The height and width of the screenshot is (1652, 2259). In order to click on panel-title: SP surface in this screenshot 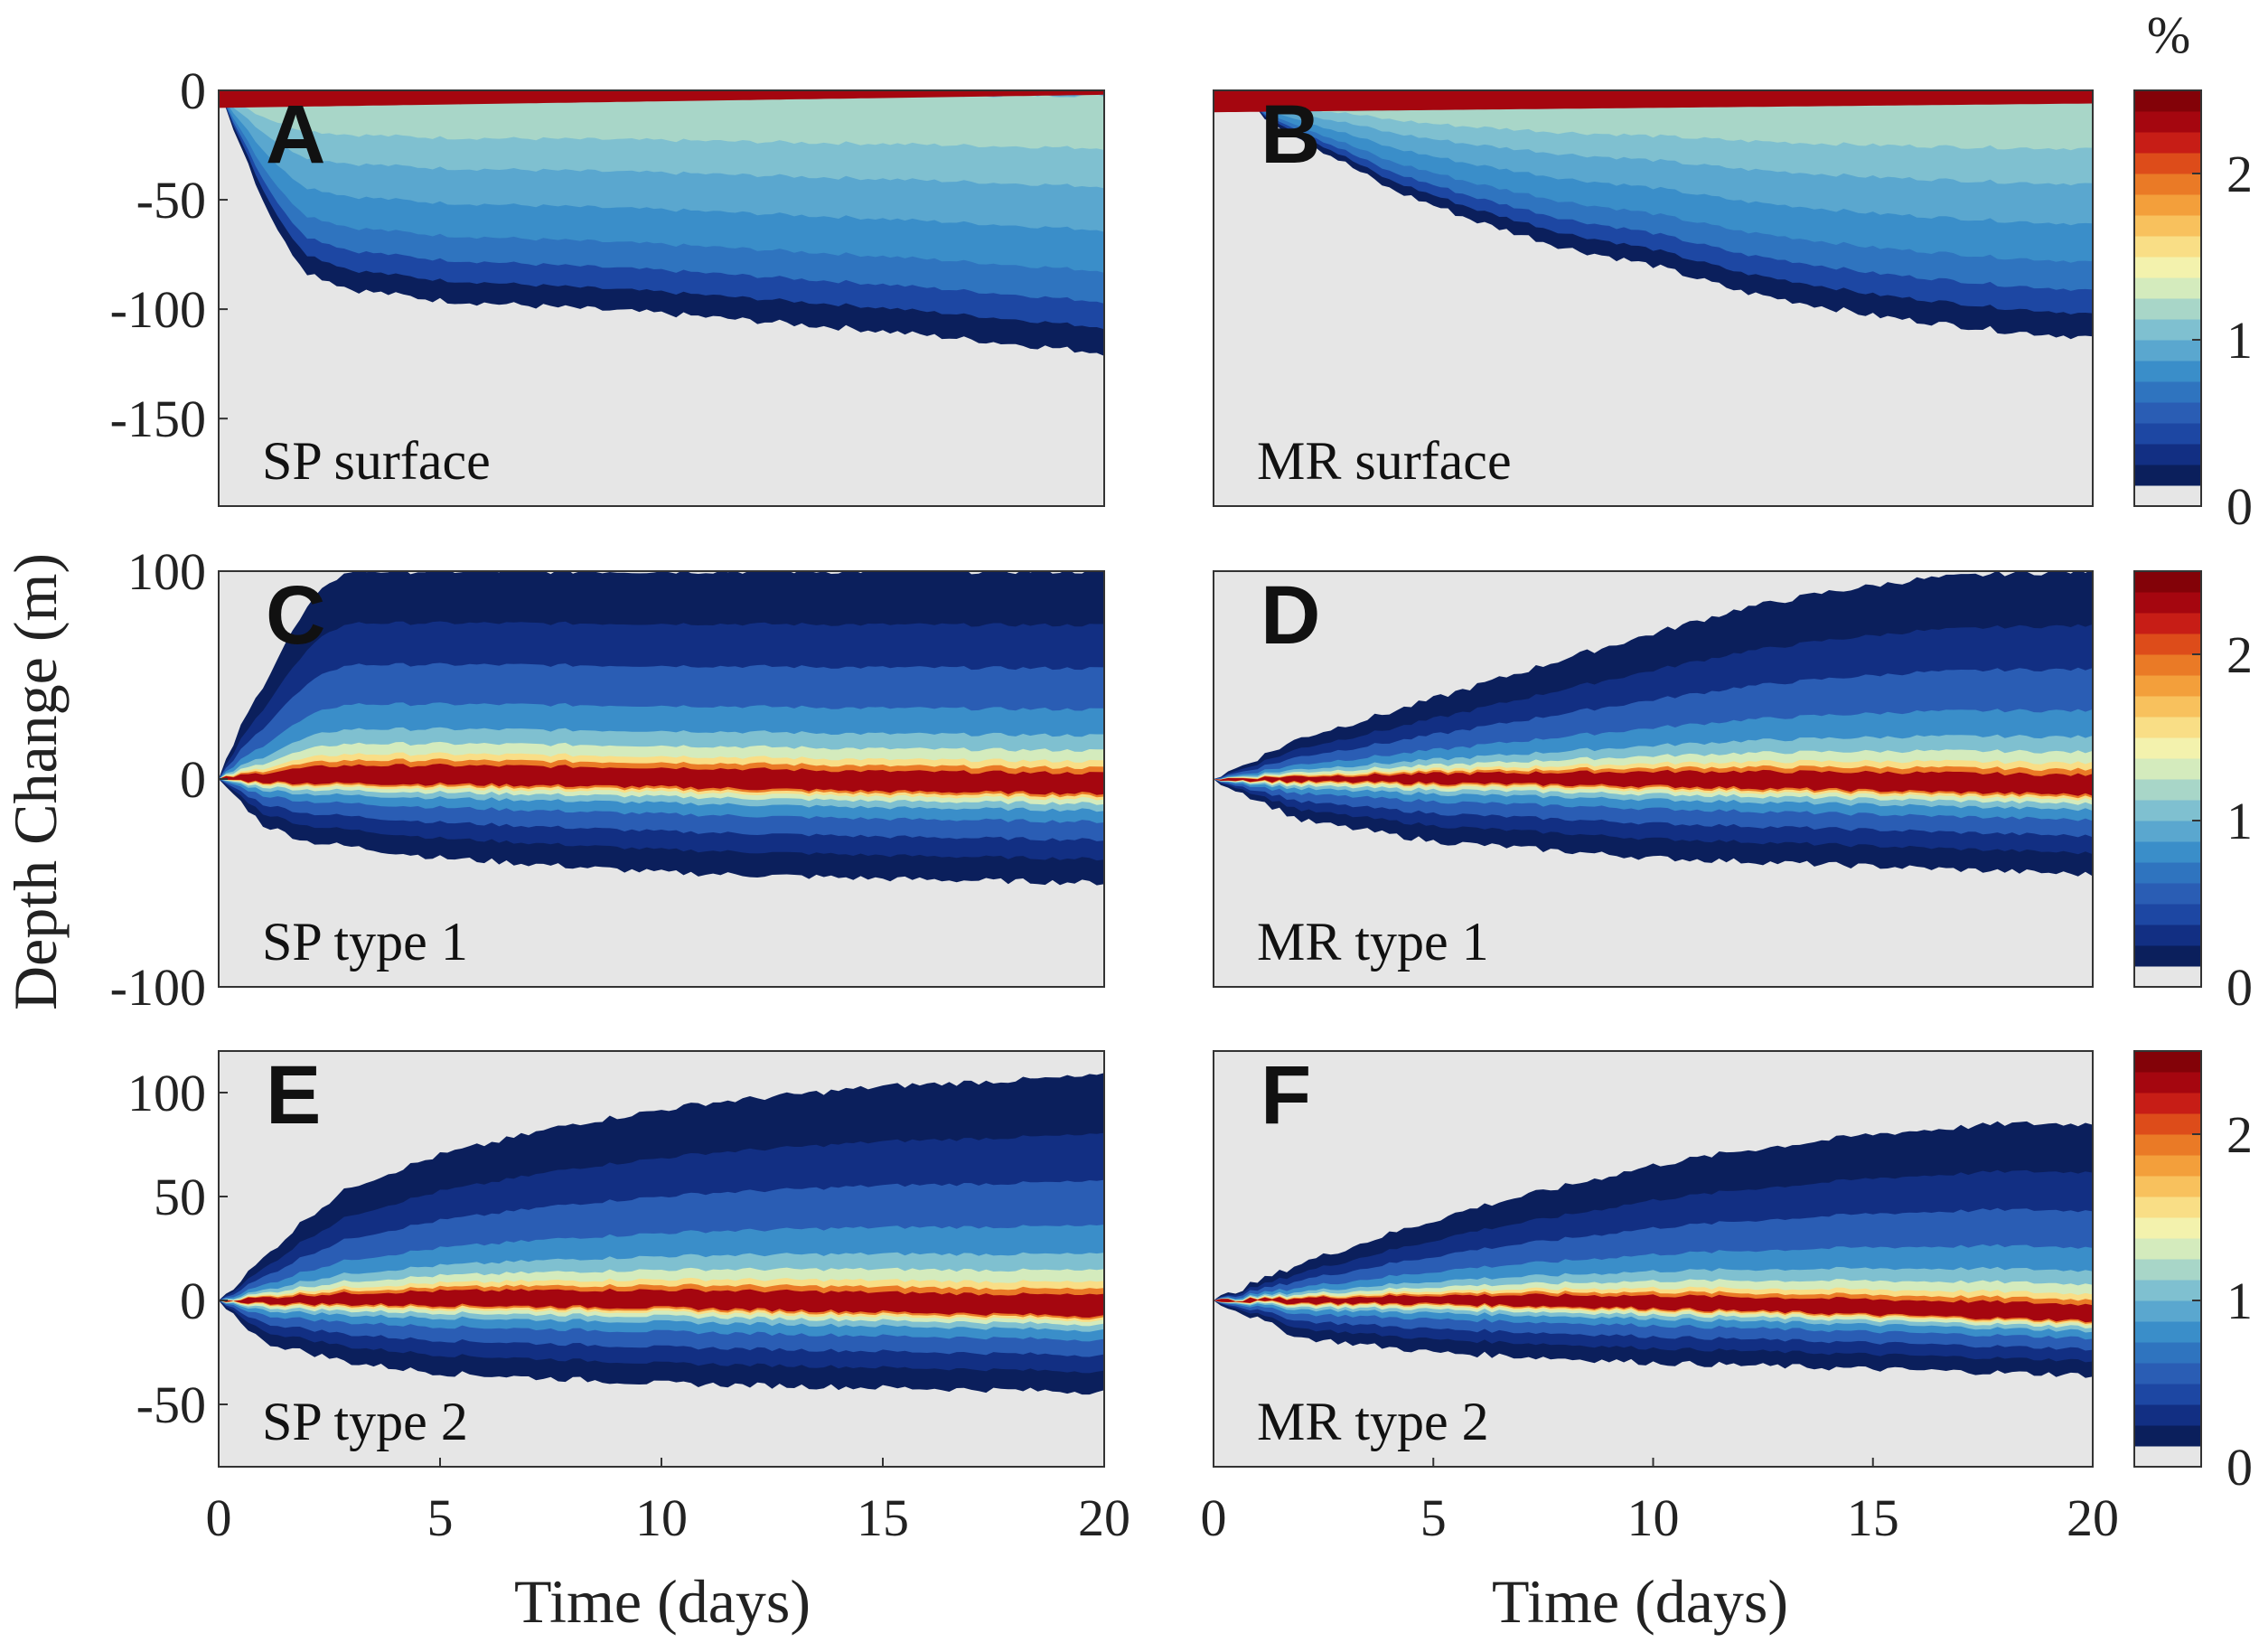, I will do `click(376, 461)`.